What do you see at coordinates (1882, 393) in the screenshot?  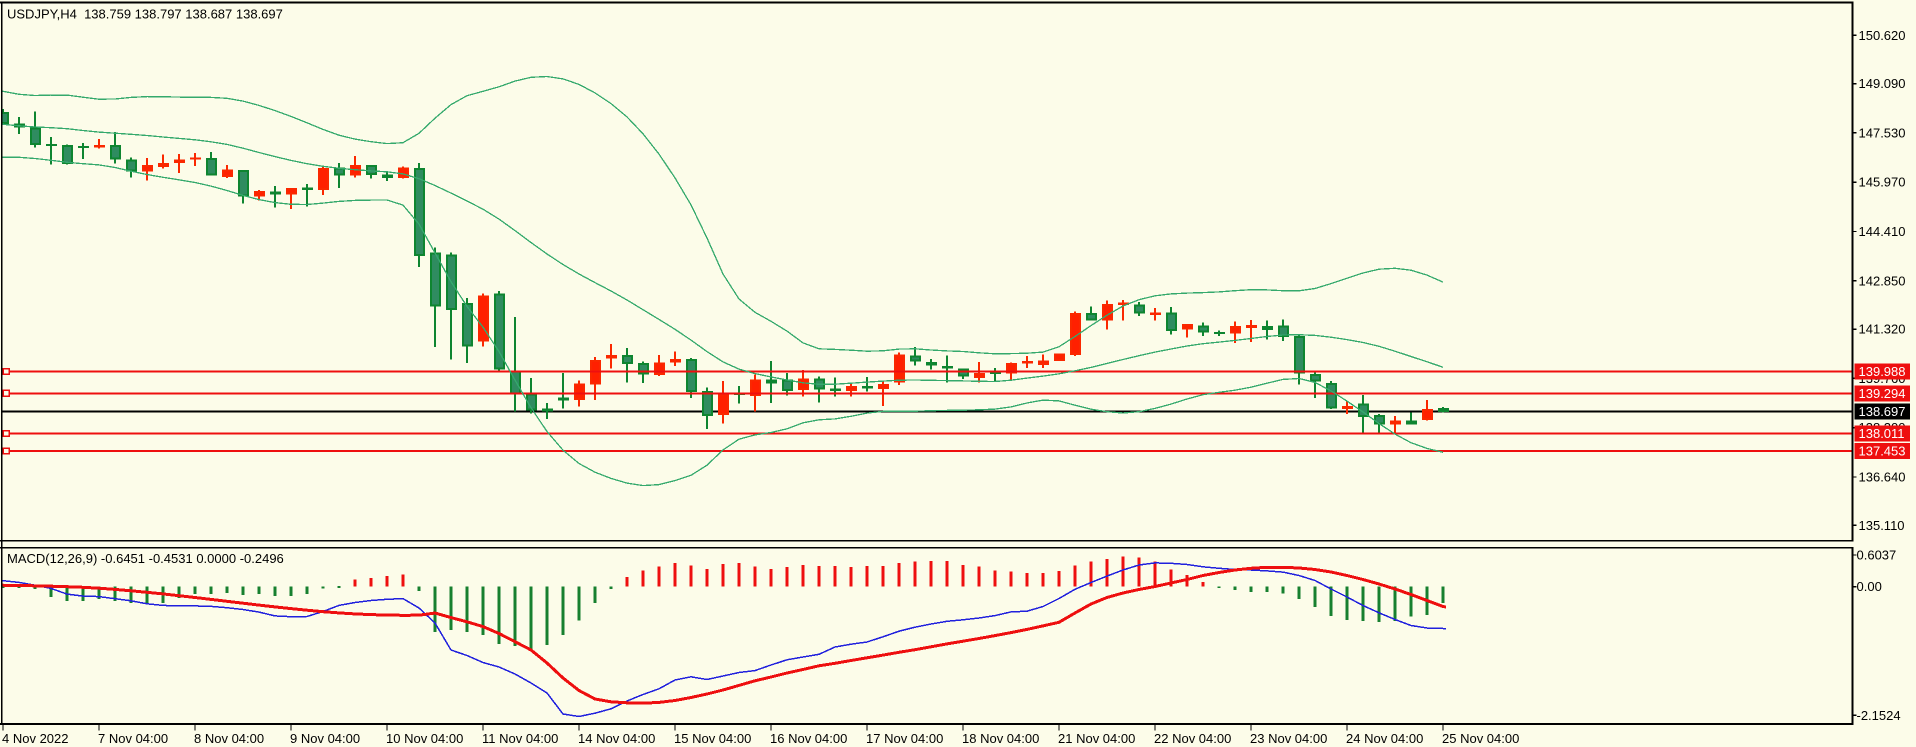 I see `svg-text: 139.294` at bounding box center [1882, 393].